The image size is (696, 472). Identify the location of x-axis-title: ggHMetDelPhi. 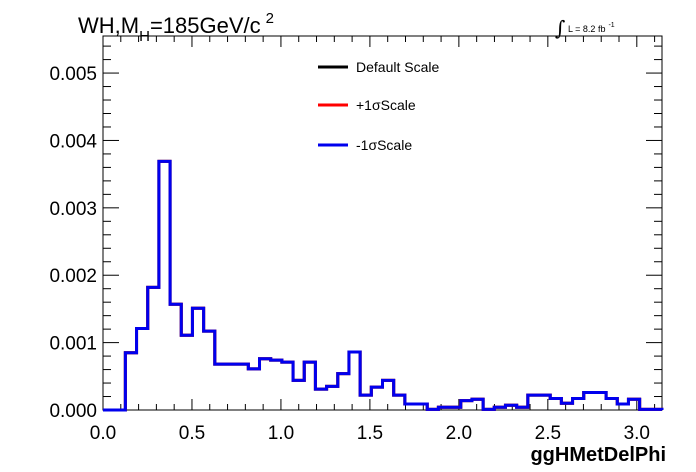
(598, 455).